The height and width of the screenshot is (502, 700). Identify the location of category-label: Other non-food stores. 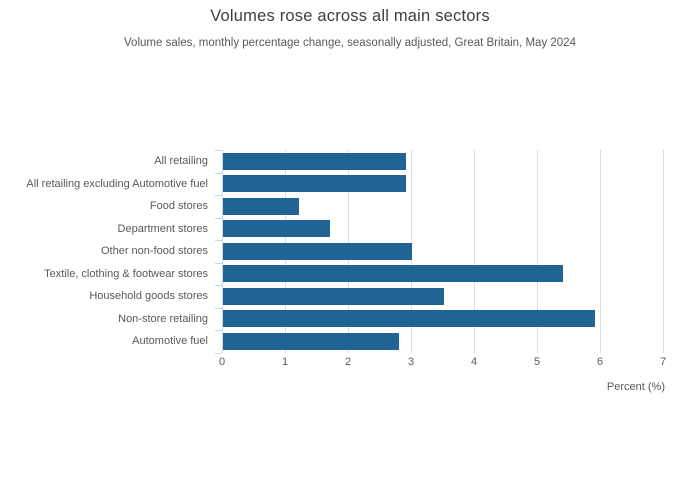
(154, 251).